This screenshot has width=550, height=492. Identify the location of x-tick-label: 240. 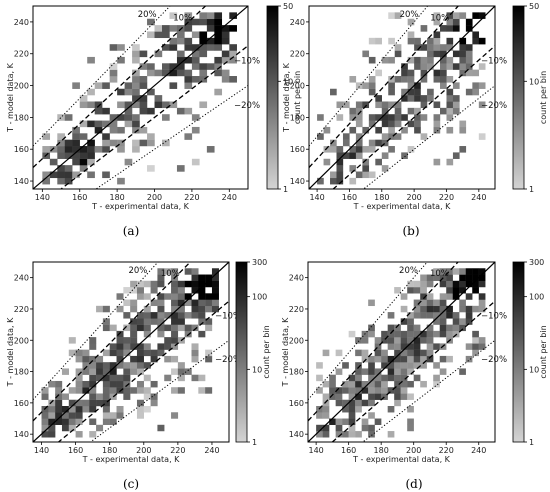
(478, 450).